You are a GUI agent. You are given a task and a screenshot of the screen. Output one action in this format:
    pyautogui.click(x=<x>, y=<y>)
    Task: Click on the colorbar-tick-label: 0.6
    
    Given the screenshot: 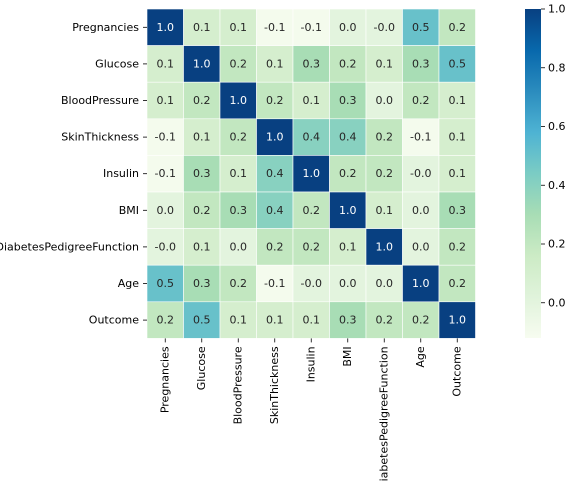 What is the action you would take?
    pyautogui.click(x=557, y=126)
    